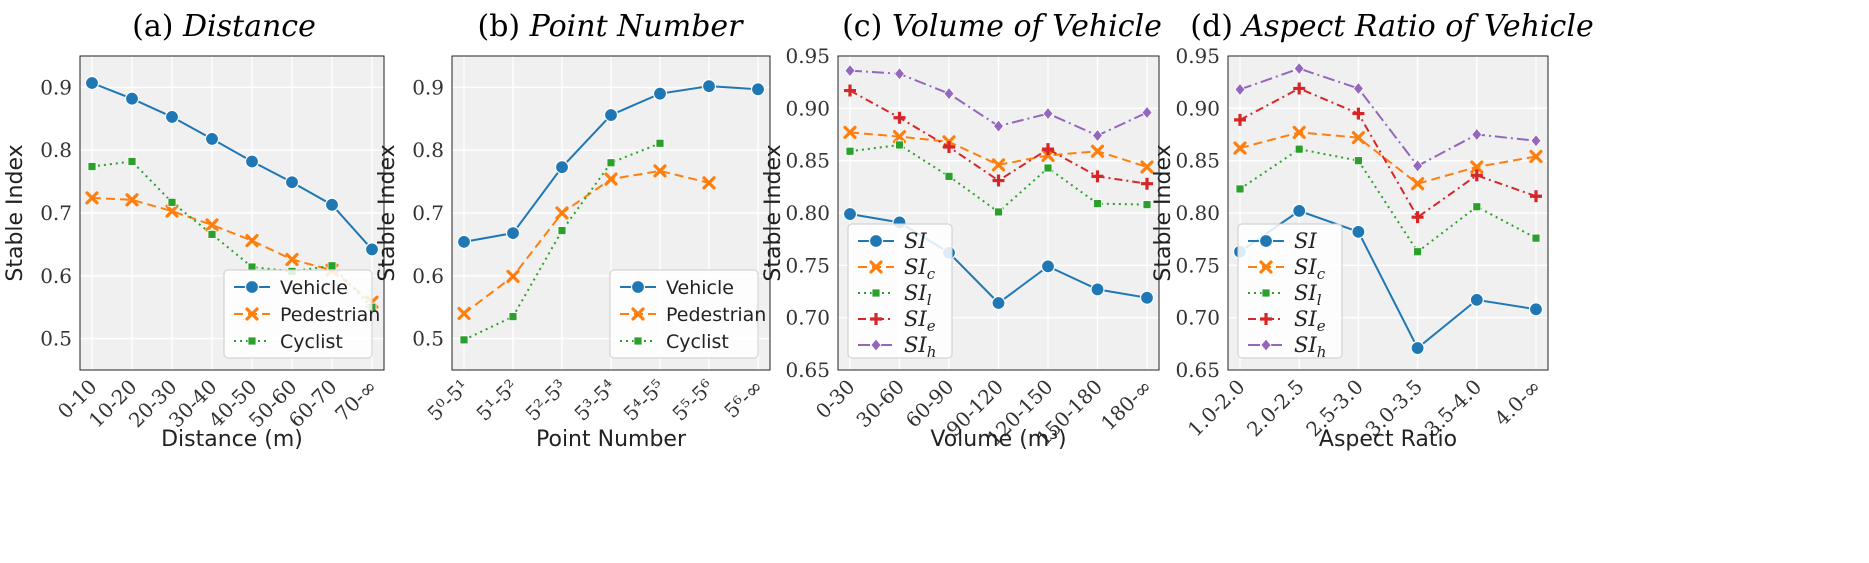  What do you see at coordinates (1197, 318) in the screenshot?
I see `y-tick-label: 0.70` at bounding box center [1197, 318].